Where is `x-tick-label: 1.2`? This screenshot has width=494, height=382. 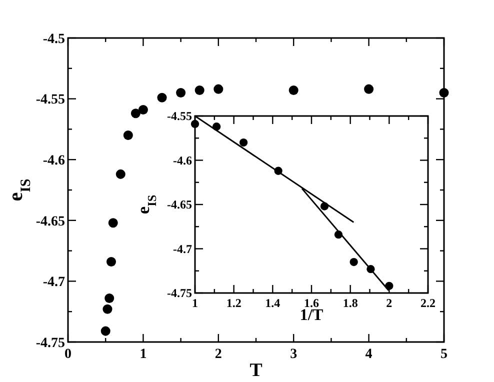
x-tick-label: 1.2 is located at coordinates (234, 303).